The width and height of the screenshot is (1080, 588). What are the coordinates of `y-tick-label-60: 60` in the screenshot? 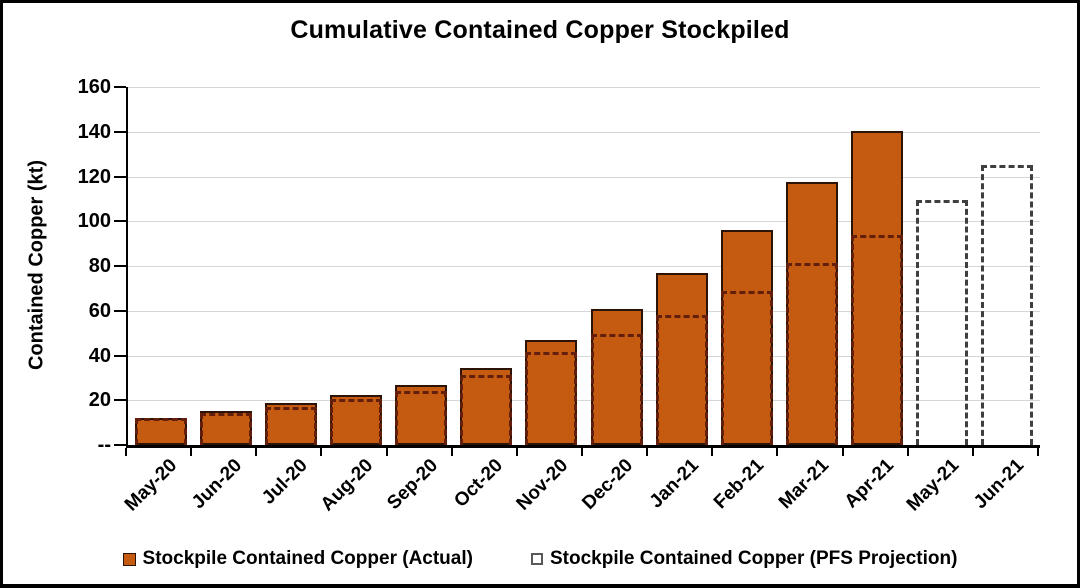 It's located at (99, 310).